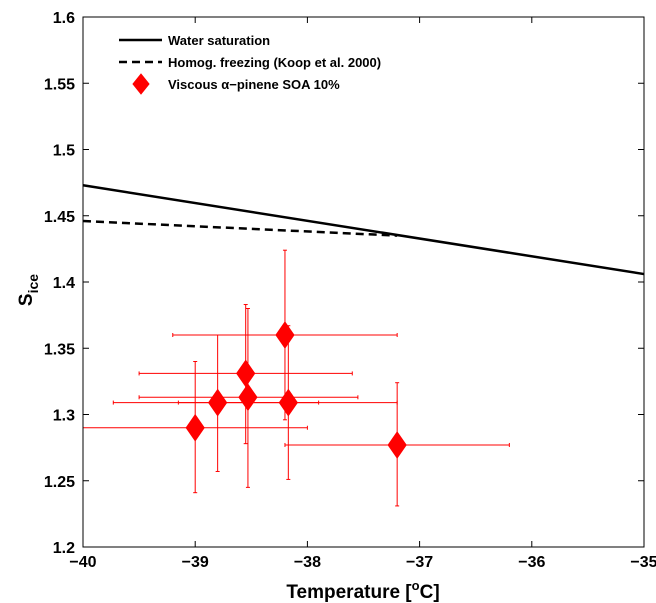 This screenshot has height=603, width=656. Describe the element at coordinates (64, 151) in the screenshot. I see `y-tick-label: 1.5` at that location.